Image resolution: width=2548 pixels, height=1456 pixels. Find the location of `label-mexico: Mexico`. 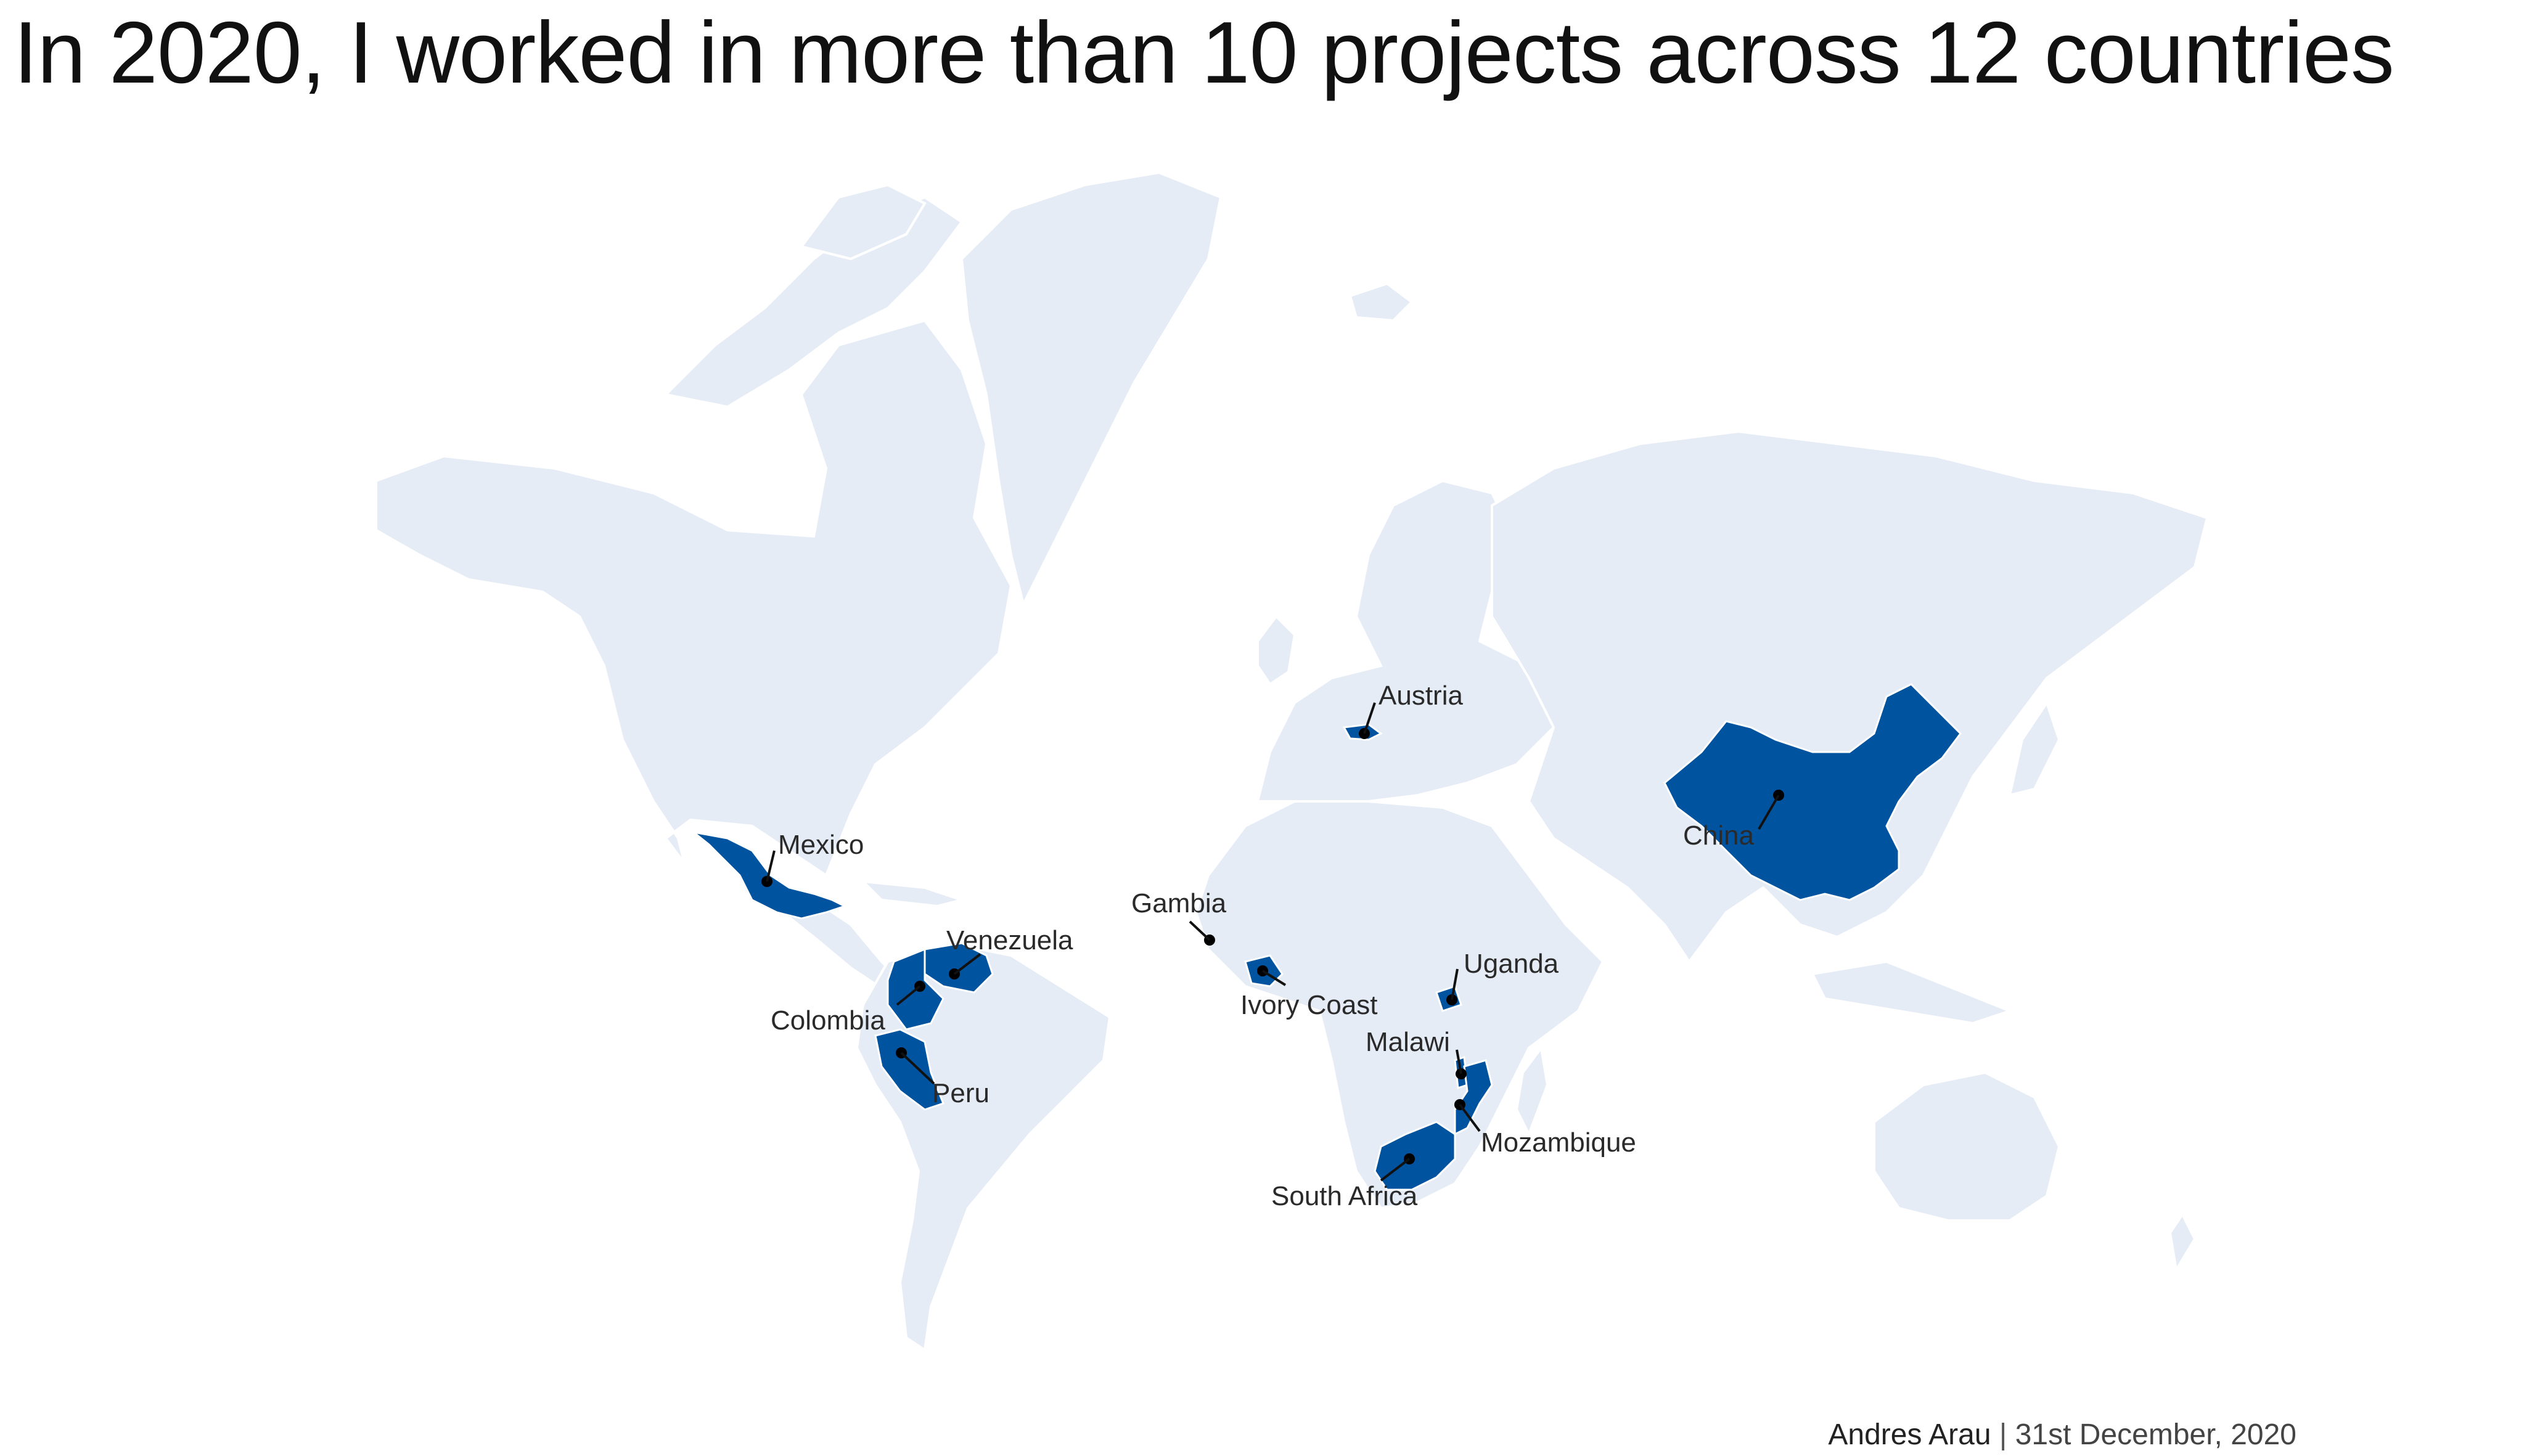

label-mexico: Mexico is located at coordinates (821, 845).